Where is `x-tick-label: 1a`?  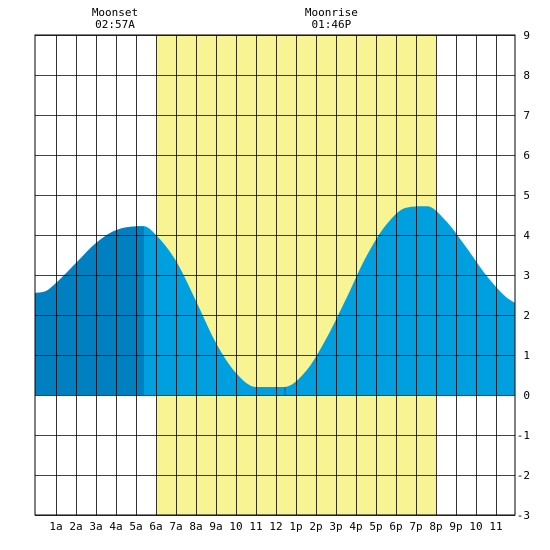 x-tick-label: 1a is located at coordinates (55, 526).